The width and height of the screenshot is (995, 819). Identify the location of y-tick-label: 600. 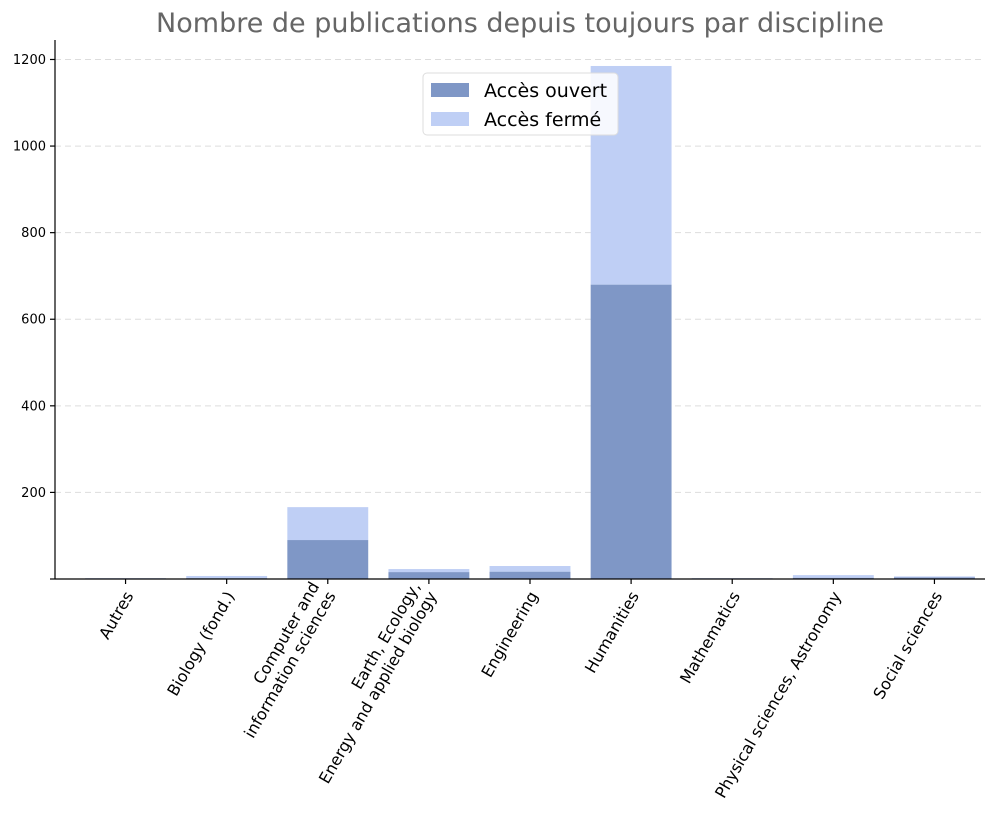
(33, 320).